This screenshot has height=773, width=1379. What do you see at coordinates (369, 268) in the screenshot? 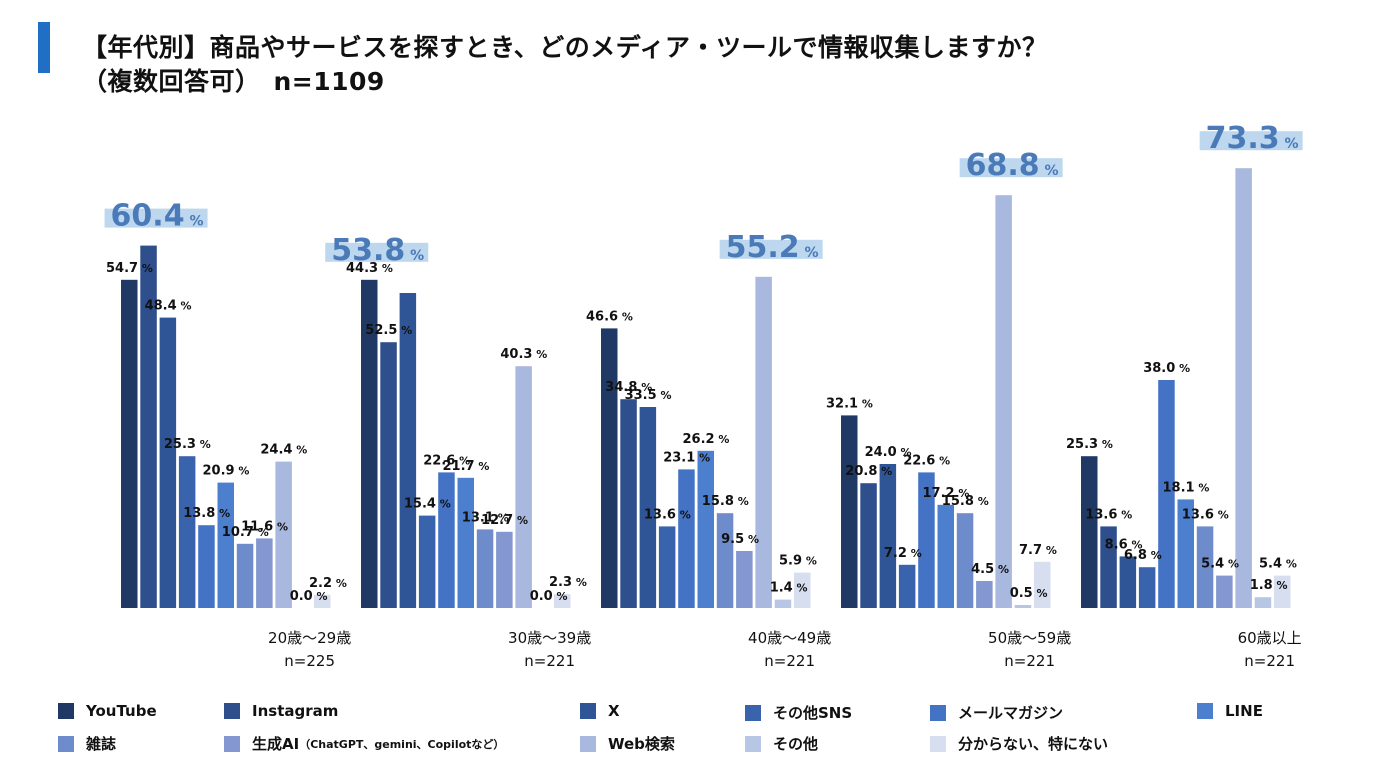
I see `data-label: 44.3 %` at bounding box center [369, 268].